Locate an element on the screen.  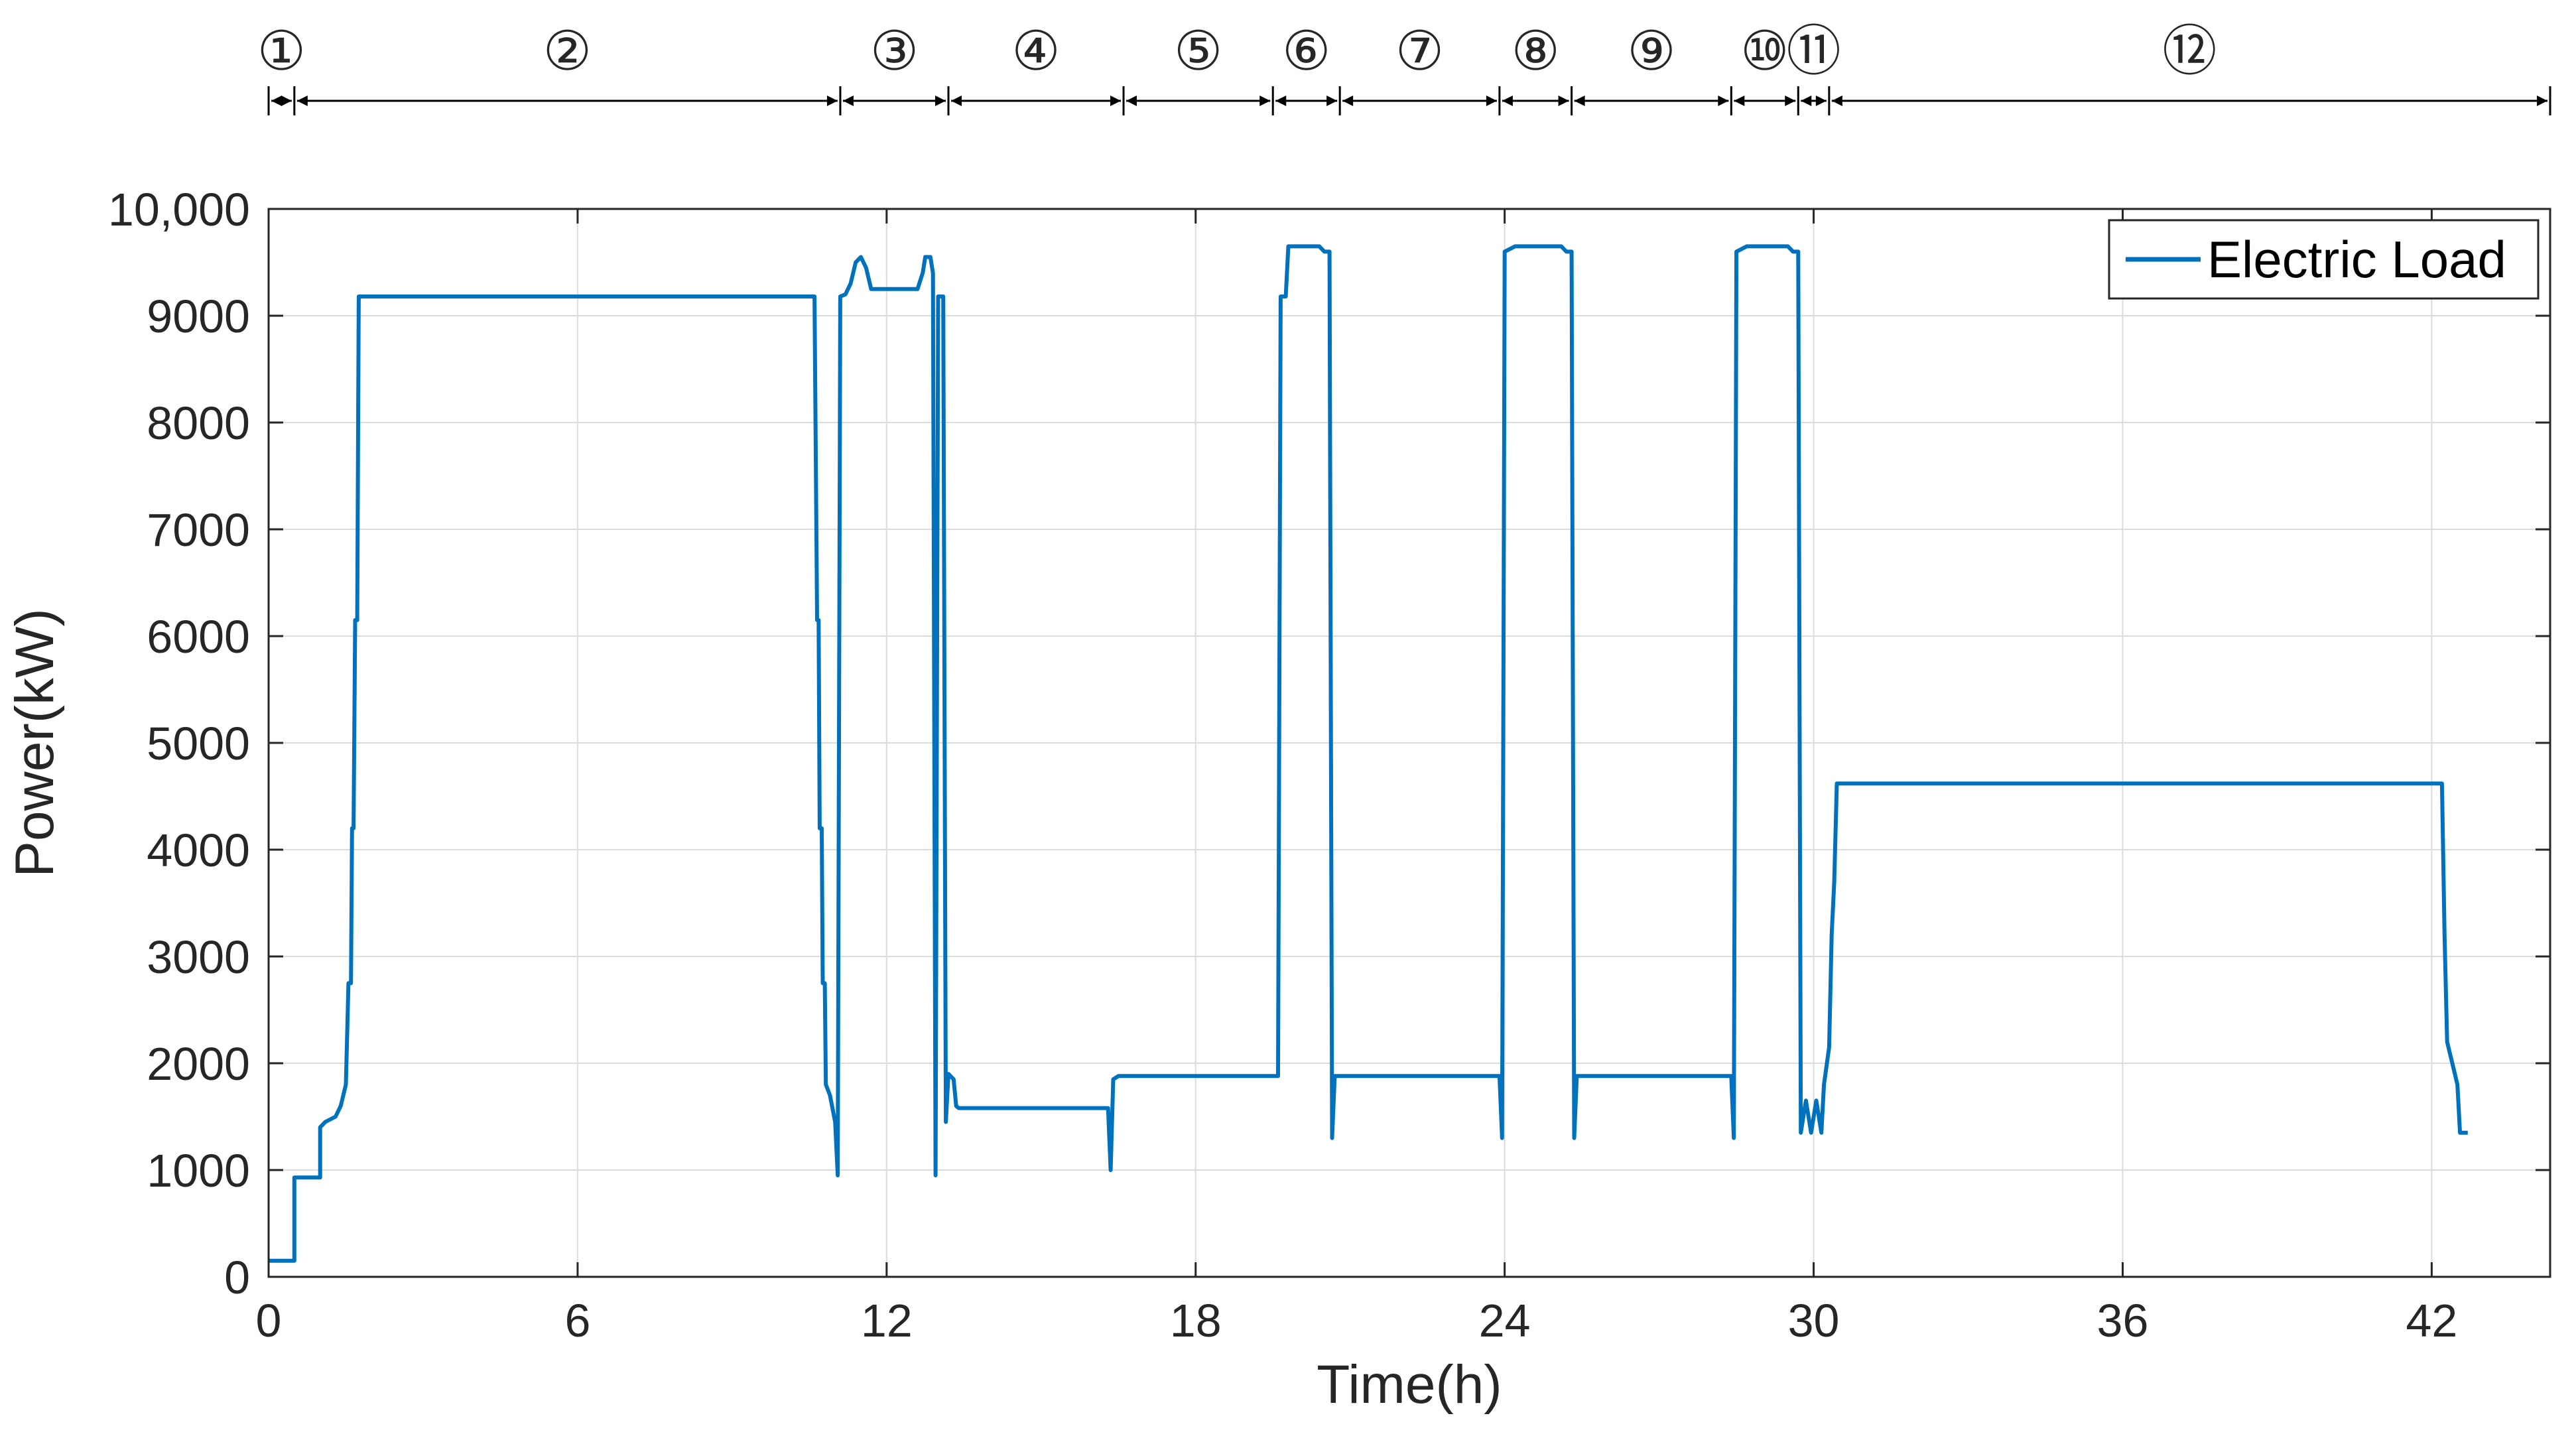
x-tick-label: 24 is located at coordinates (1505, 1320).